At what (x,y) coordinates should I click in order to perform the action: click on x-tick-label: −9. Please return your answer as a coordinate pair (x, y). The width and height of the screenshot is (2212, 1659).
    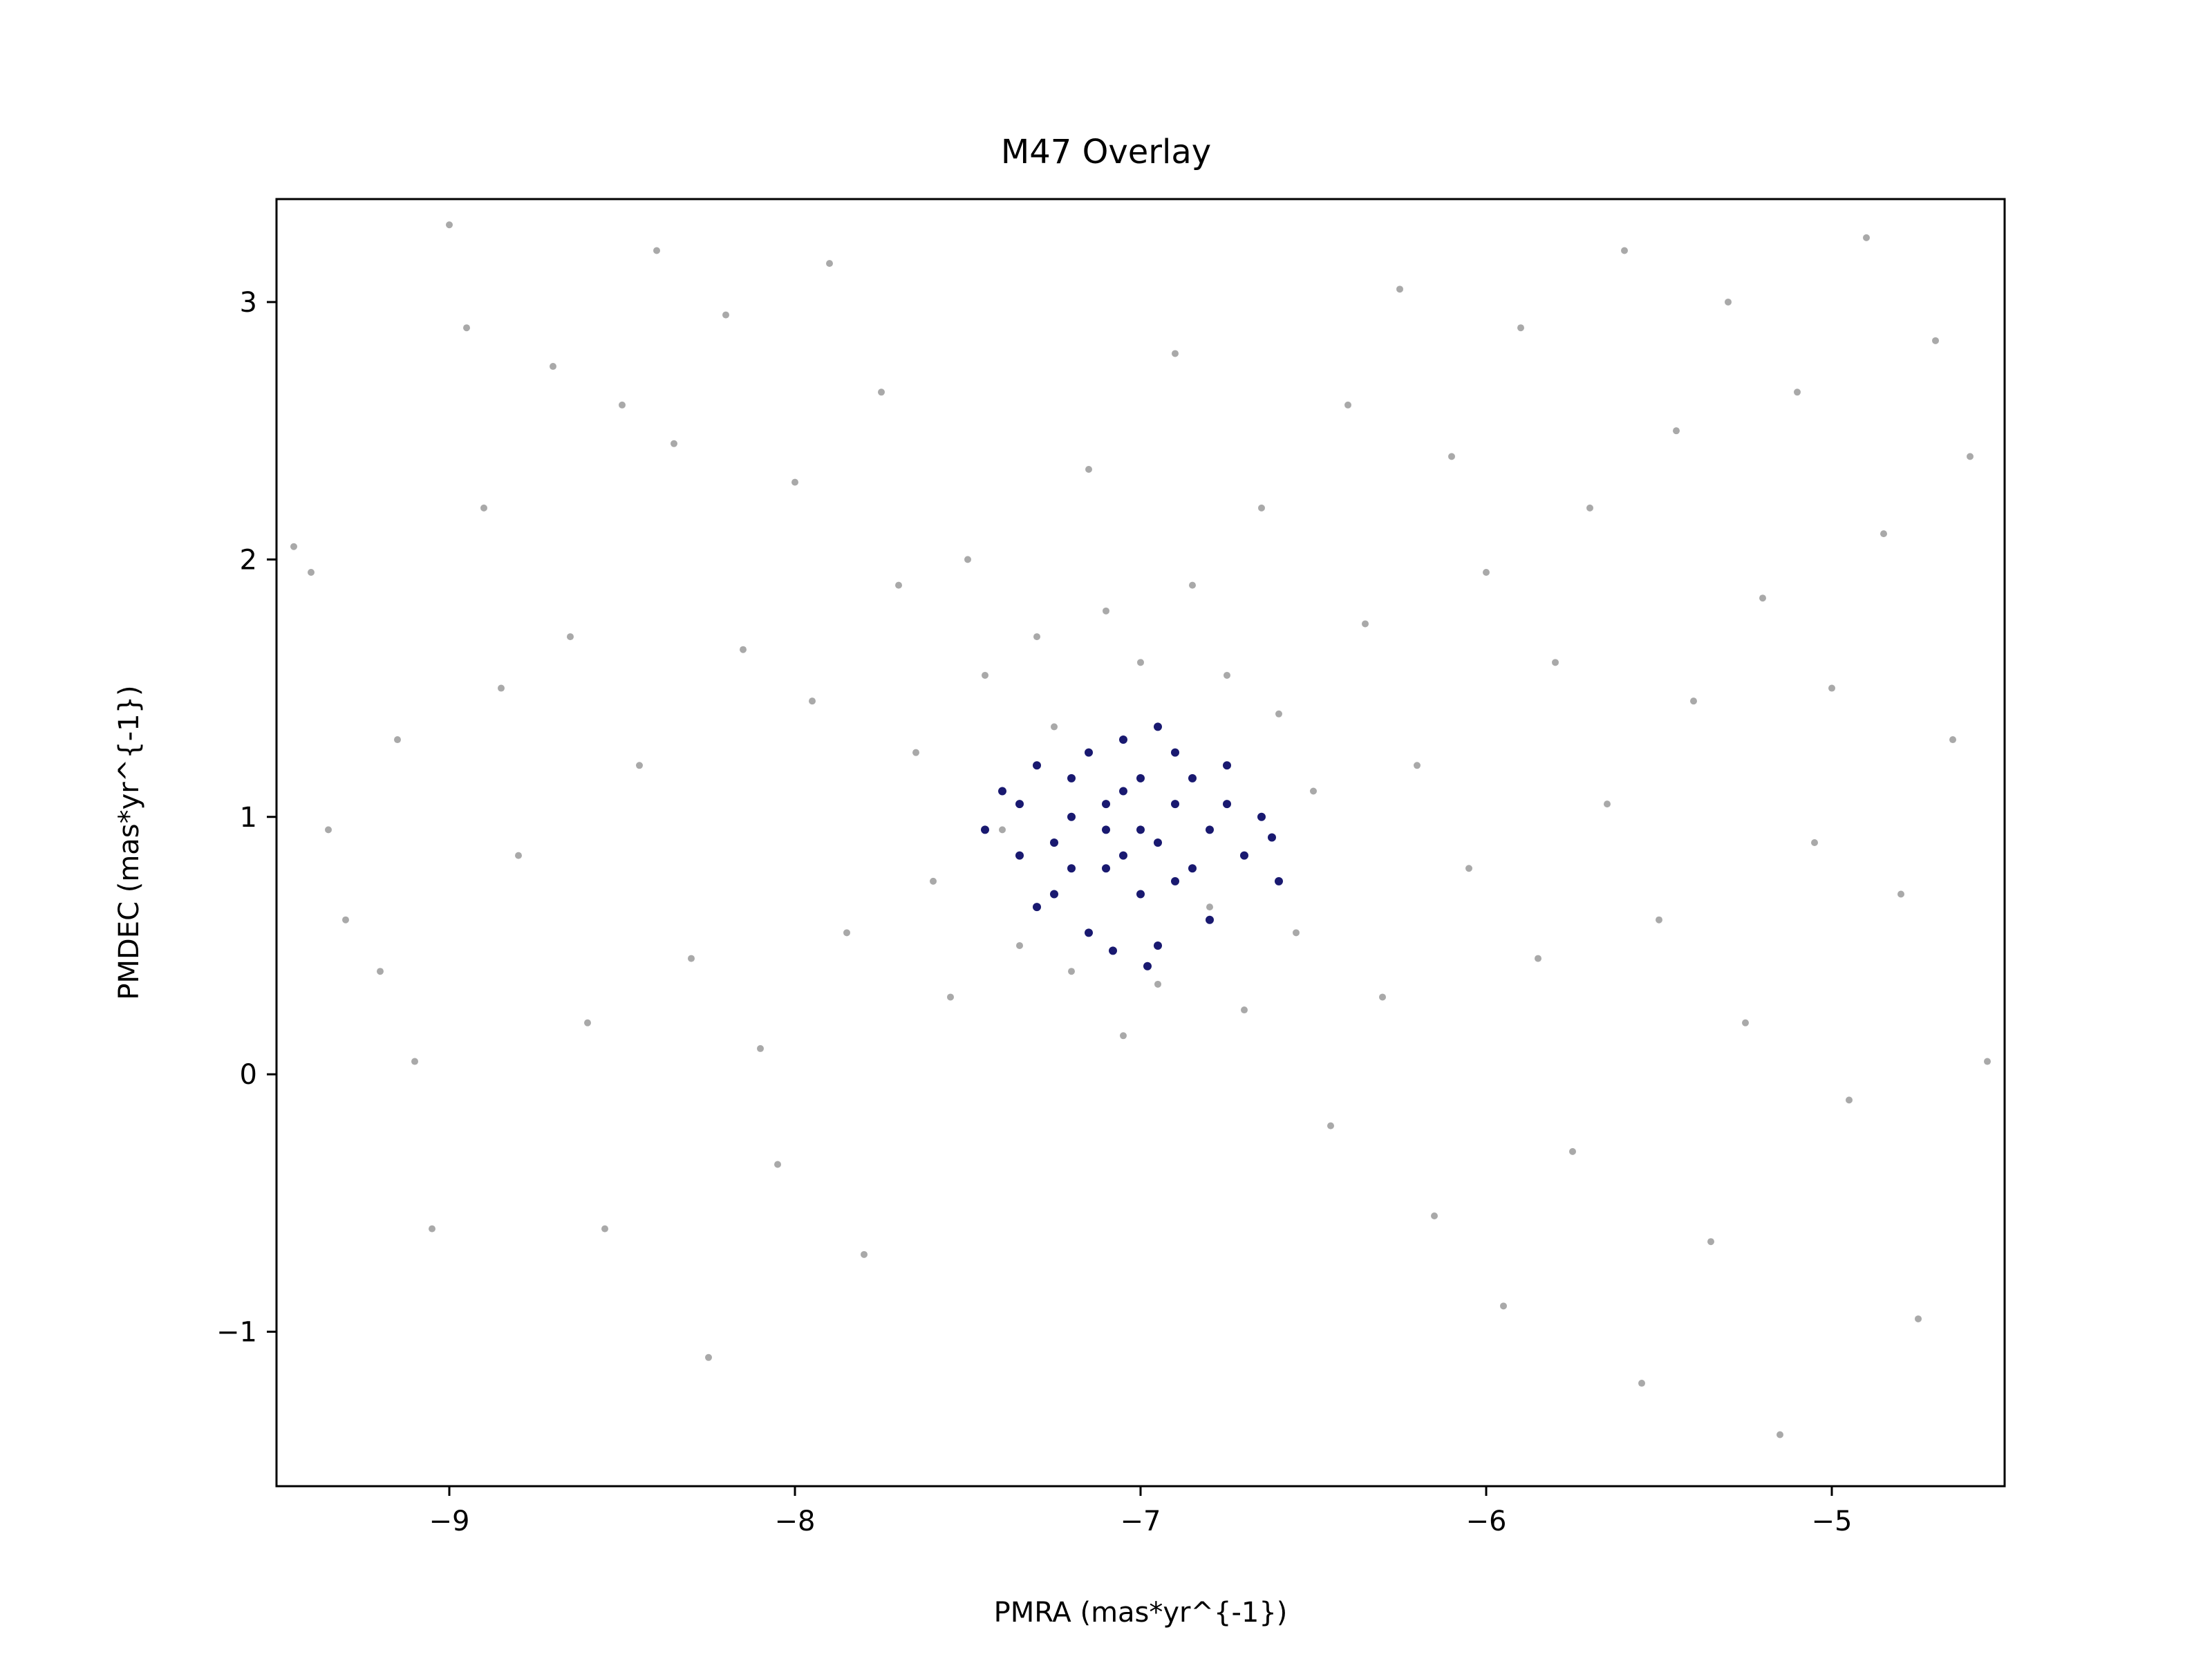
    Looking at the image, I should click on (449, 1521).